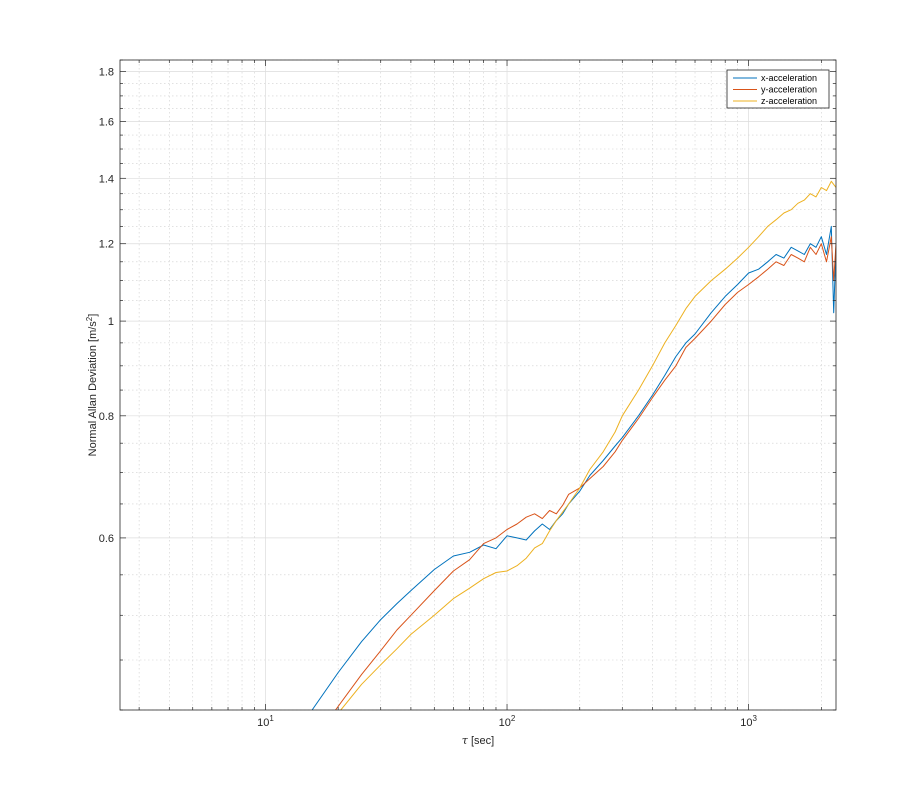 Image resolution: width=924 pixels, height=797 pixels. Describe the element at coordinates (93, 315) in the screenshot. I see `y-axis-label-close: ]` at that location.